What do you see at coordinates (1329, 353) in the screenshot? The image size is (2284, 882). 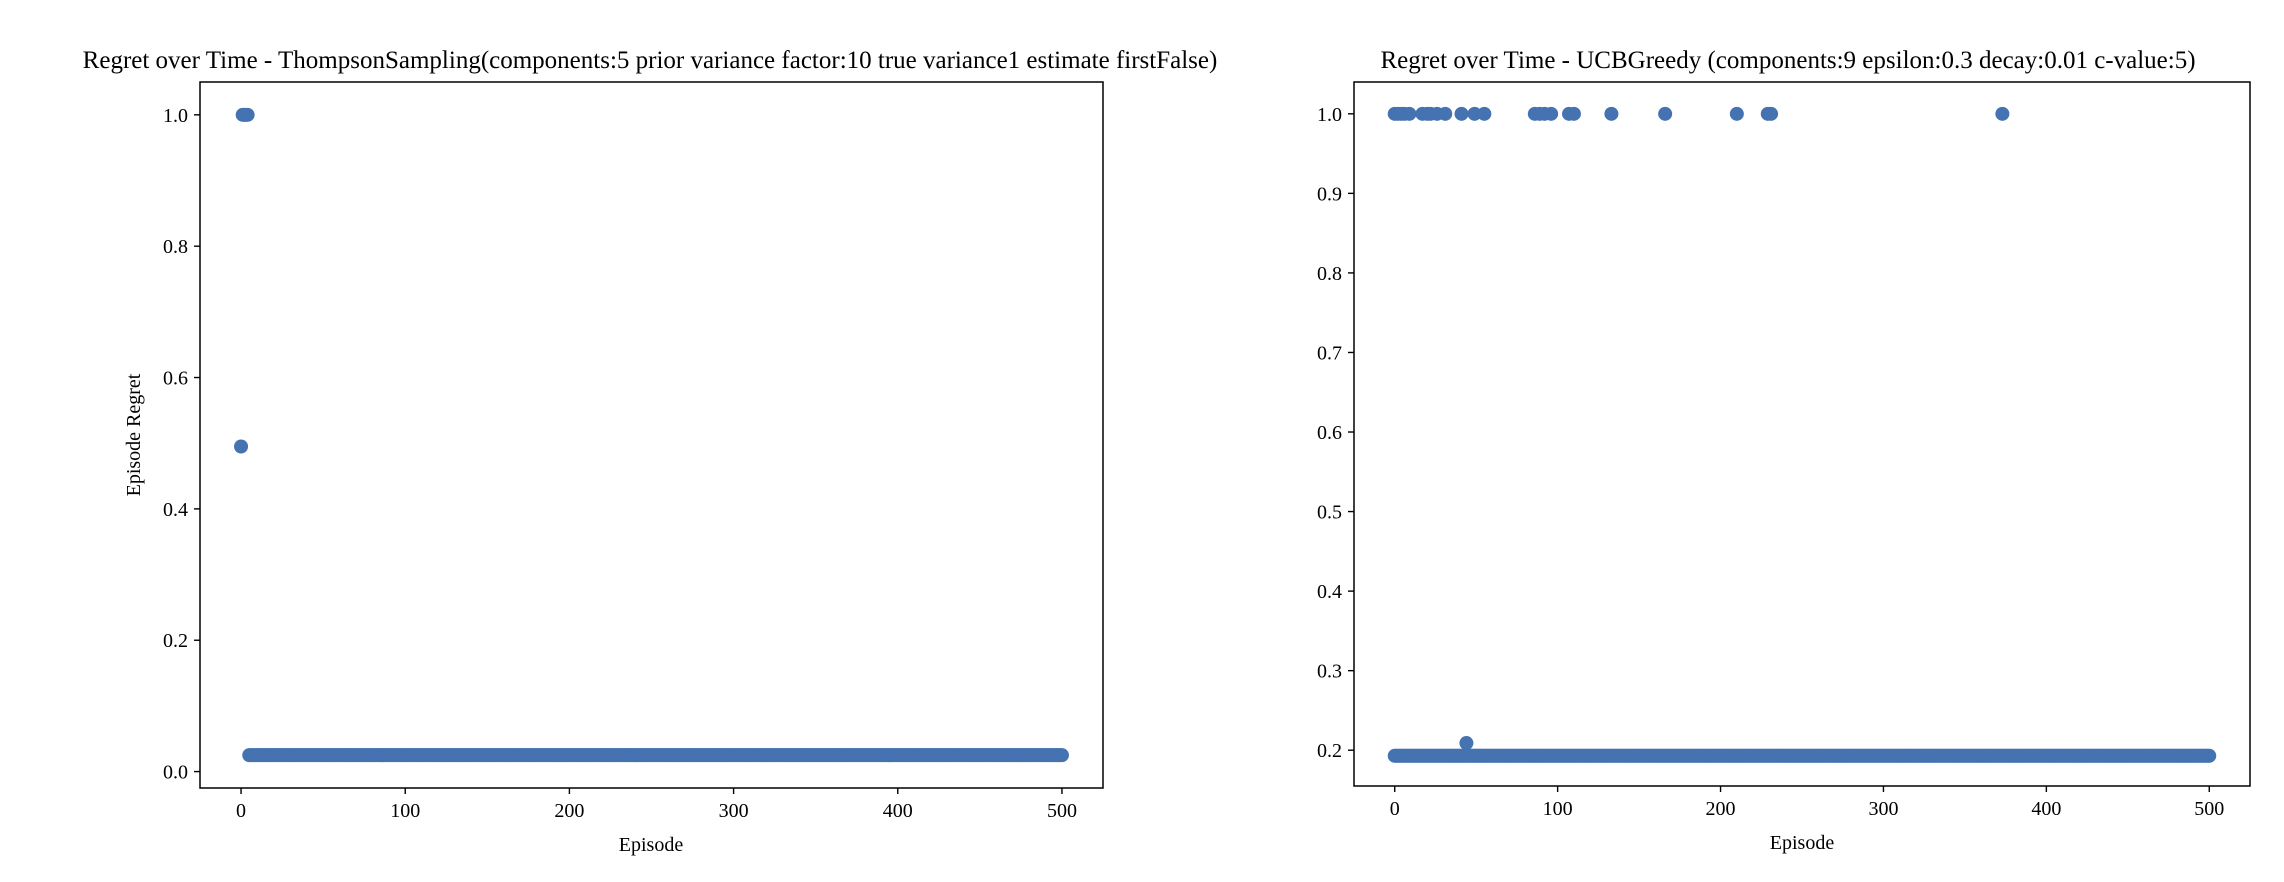 I see `y-tick-label: 0.7` at bounding box center [1329, 353].